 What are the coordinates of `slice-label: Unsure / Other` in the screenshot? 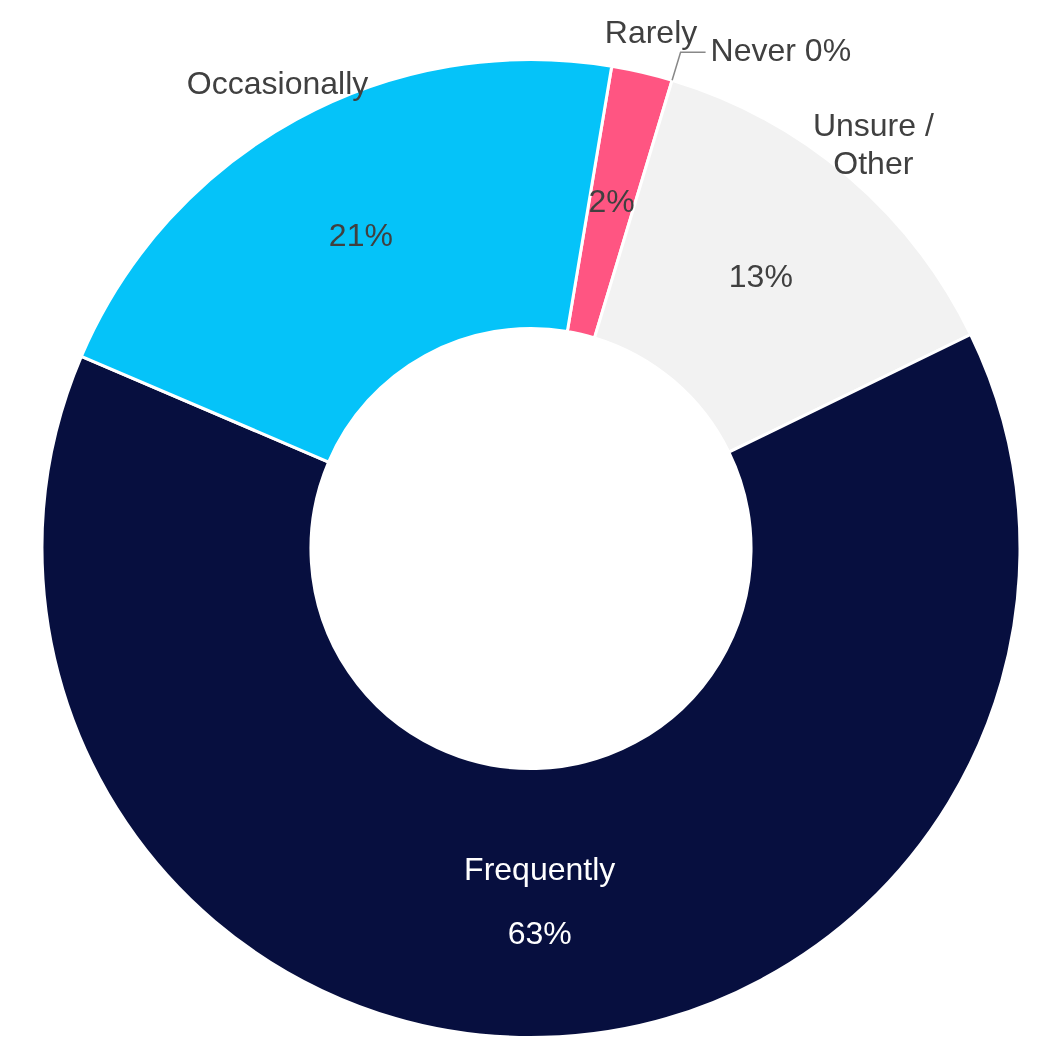 It's located at (873, 144).